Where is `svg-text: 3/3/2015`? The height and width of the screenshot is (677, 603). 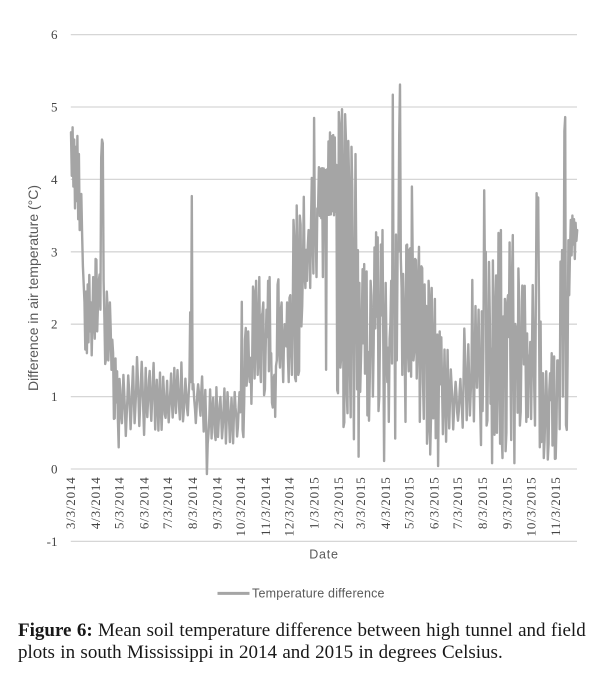 svg-text: 3/3/2015 is located at coordinates (360, 503).